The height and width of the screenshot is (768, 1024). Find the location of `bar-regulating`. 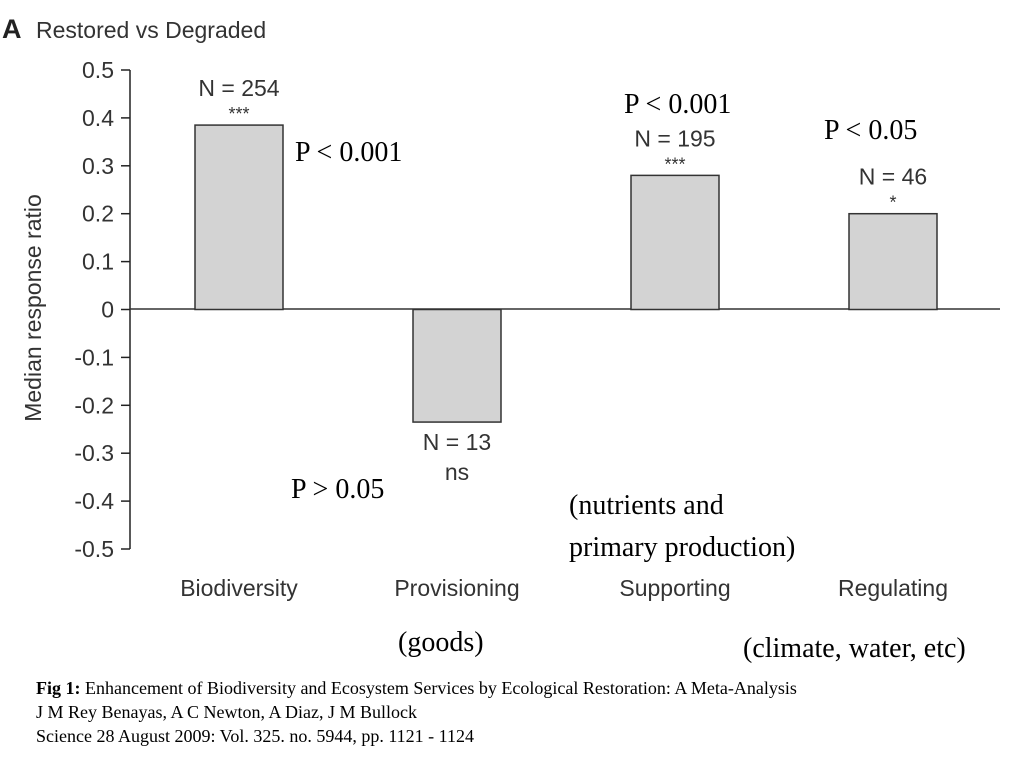

bar-regulating is located at coordinates (893, 261).